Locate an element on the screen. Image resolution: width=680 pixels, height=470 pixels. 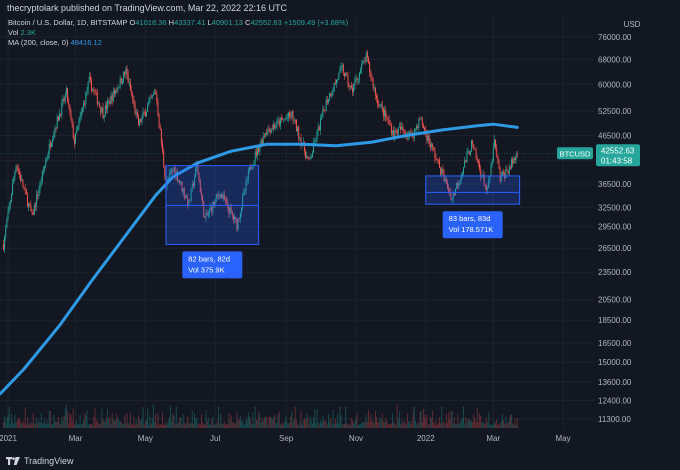
y-tick-label: 18500.00 is located at coordinates (615, 320).